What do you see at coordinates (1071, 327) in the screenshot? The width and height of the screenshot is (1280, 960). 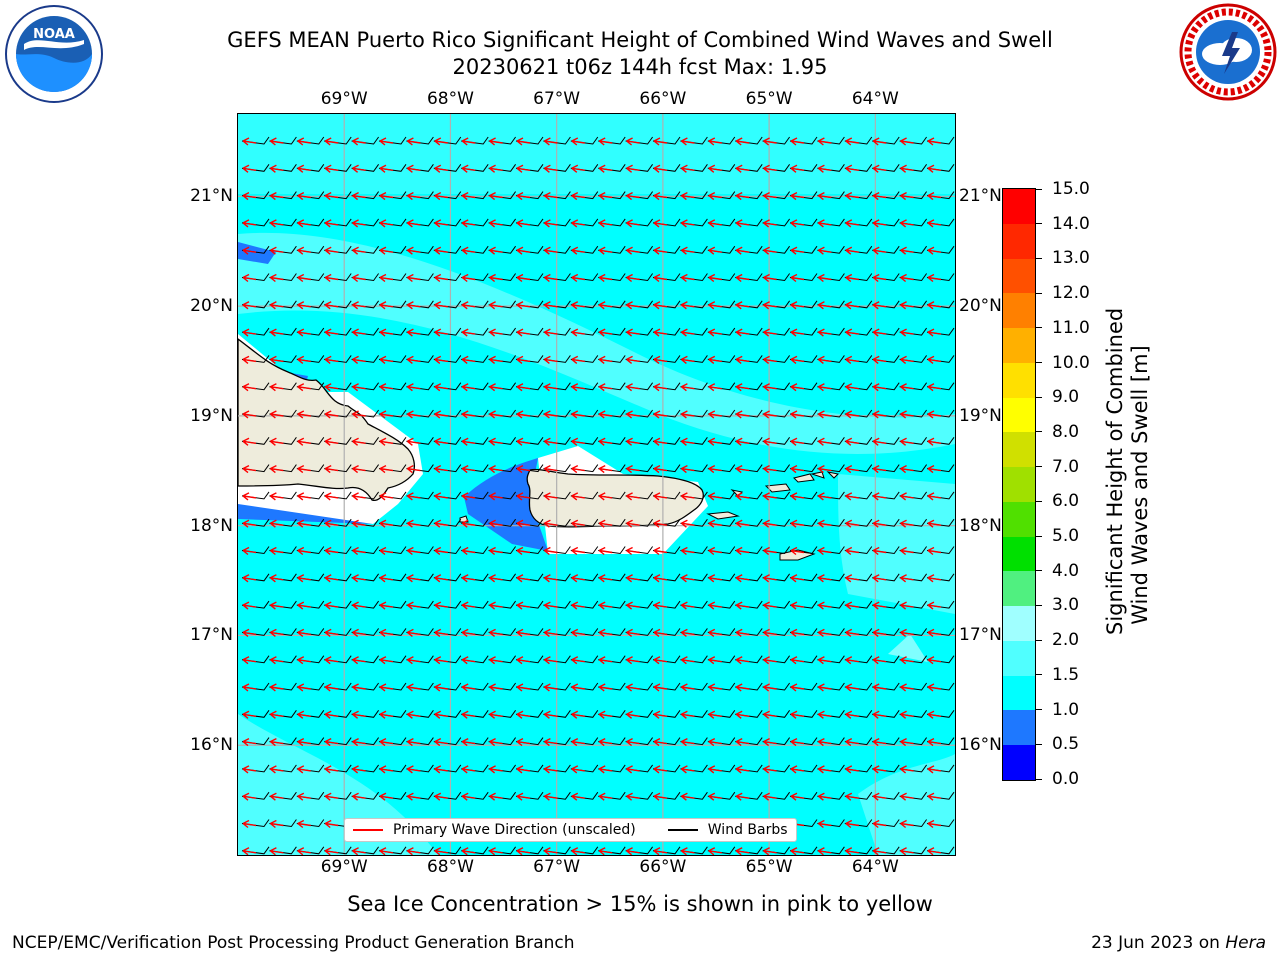 I see `colorbar-tick-label: 11.0` at bounding box center [1071, 327].